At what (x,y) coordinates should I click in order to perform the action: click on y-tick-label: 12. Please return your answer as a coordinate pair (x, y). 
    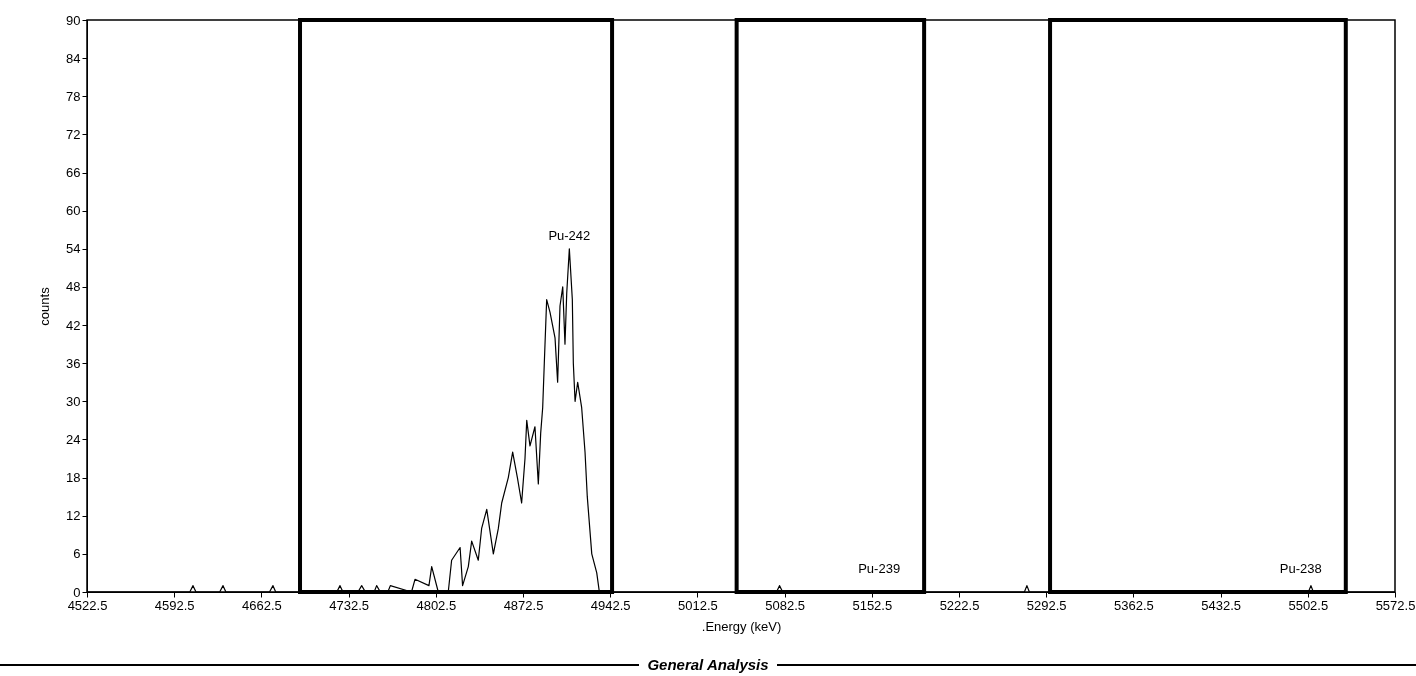
    Looking at the image, I should click on (73, 516).